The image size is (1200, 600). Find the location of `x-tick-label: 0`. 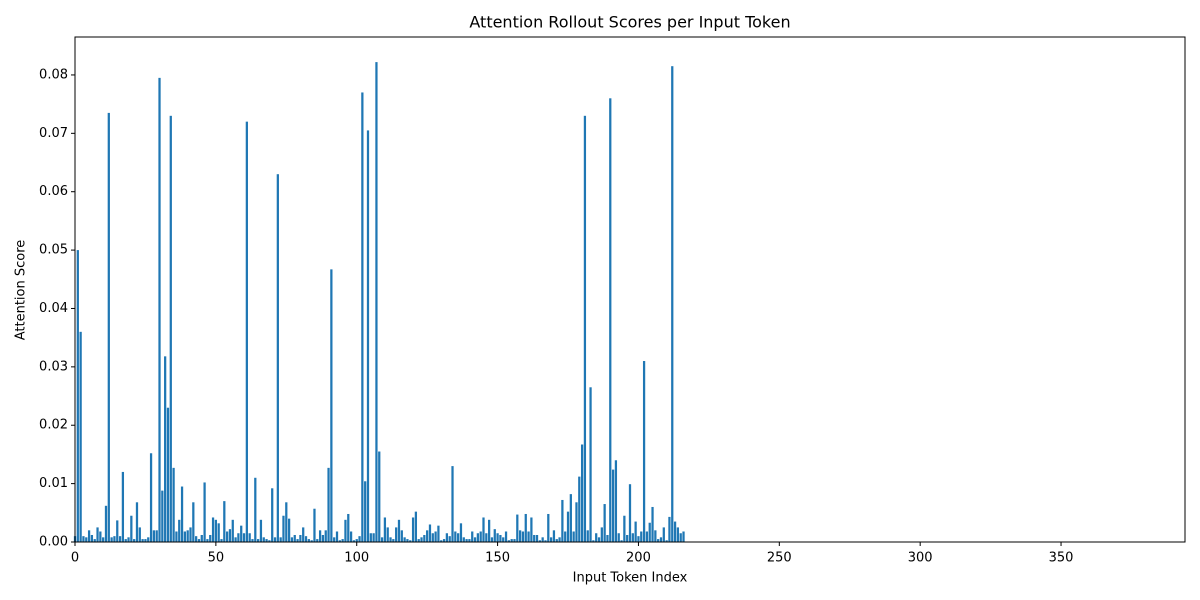

x-tick-label: 0 is located at coordinates (75, 558).